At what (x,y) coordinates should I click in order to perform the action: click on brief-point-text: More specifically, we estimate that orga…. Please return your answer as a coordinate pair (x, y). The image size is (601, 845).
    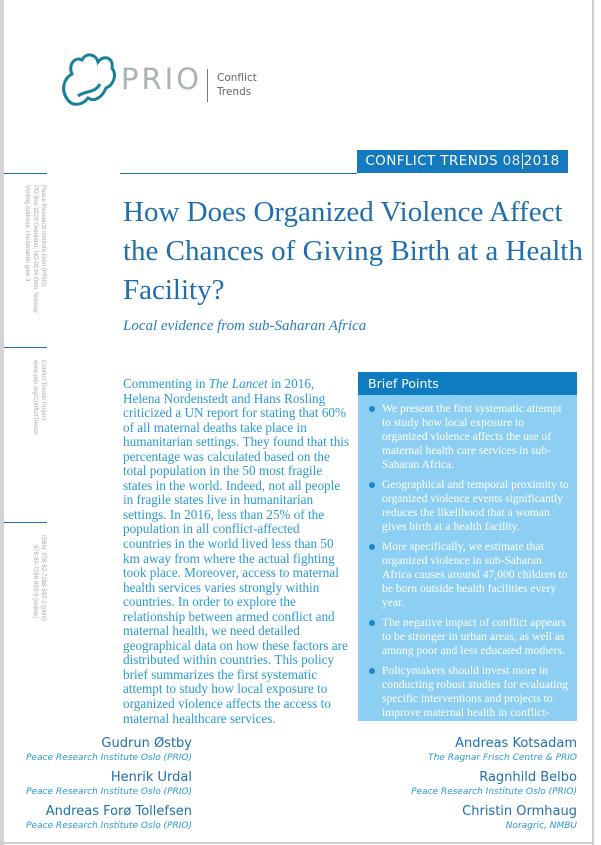
    Looking at the image, I should click on (475, 574).